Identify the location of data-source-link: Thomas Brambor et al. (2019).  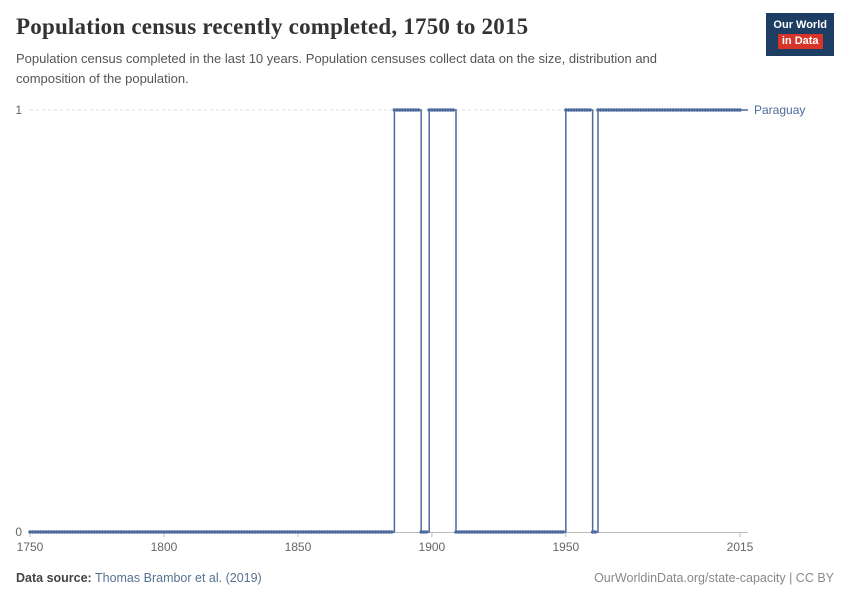
(178, 578).